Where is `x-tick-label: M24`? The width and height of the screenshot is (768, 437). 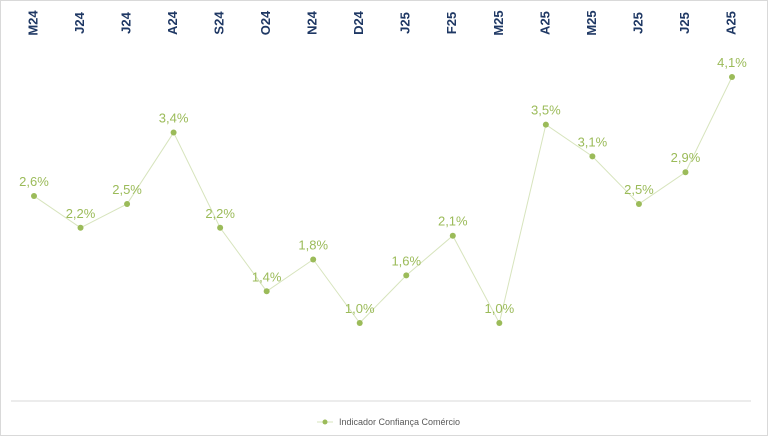 x-tick-label: M24 is located at coordinates (32, 23).